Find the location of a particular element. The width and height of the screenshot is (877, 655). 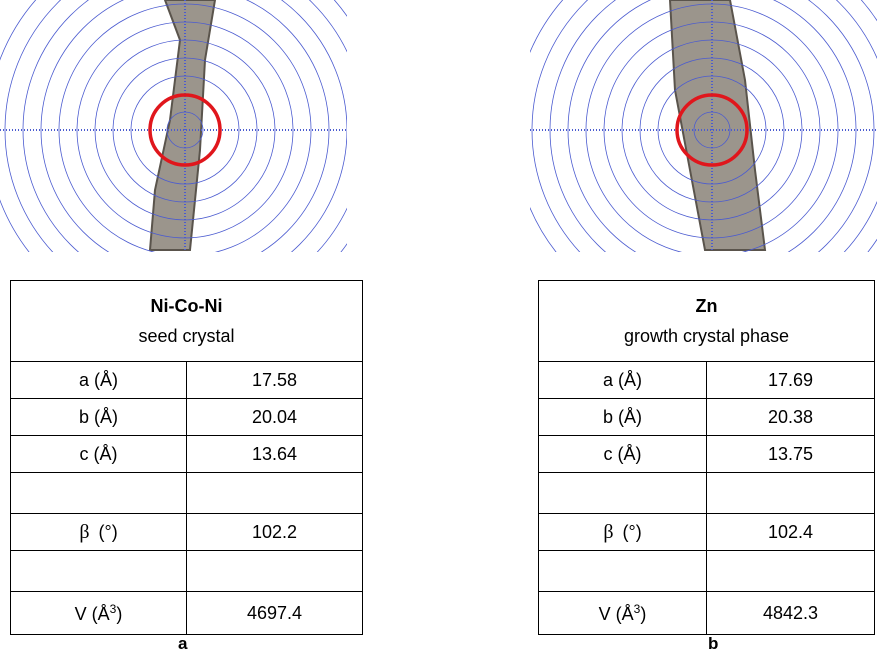

row-value: 17.69 is located at coordinates (790, 379).